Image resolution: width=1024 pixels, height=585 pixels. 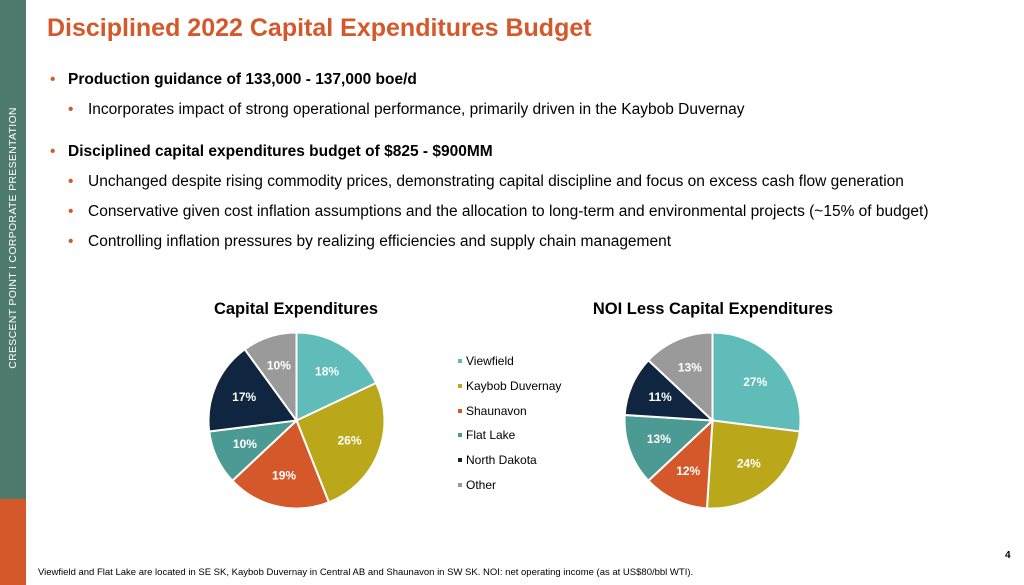 I want to click on noi-pie-chart: 27% 24% 12% 13% 11% 13%, so click(x=712, y=420).